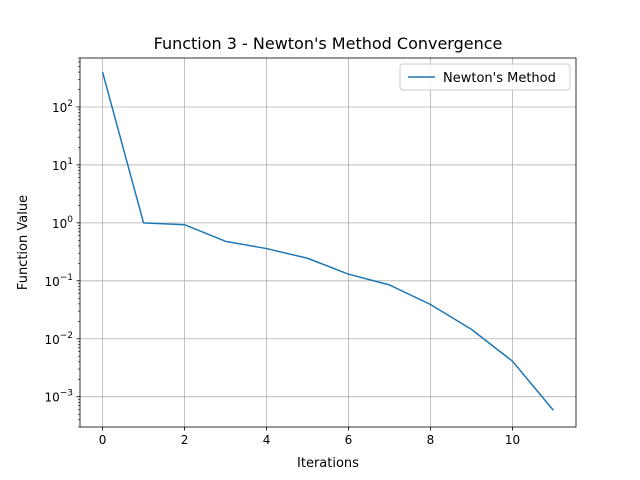 The image size is (640, 480). What do you see at coordinates (103, 440) in the screenshot?
I see `x-tick-label: 0` at bounding box center [103, 440].